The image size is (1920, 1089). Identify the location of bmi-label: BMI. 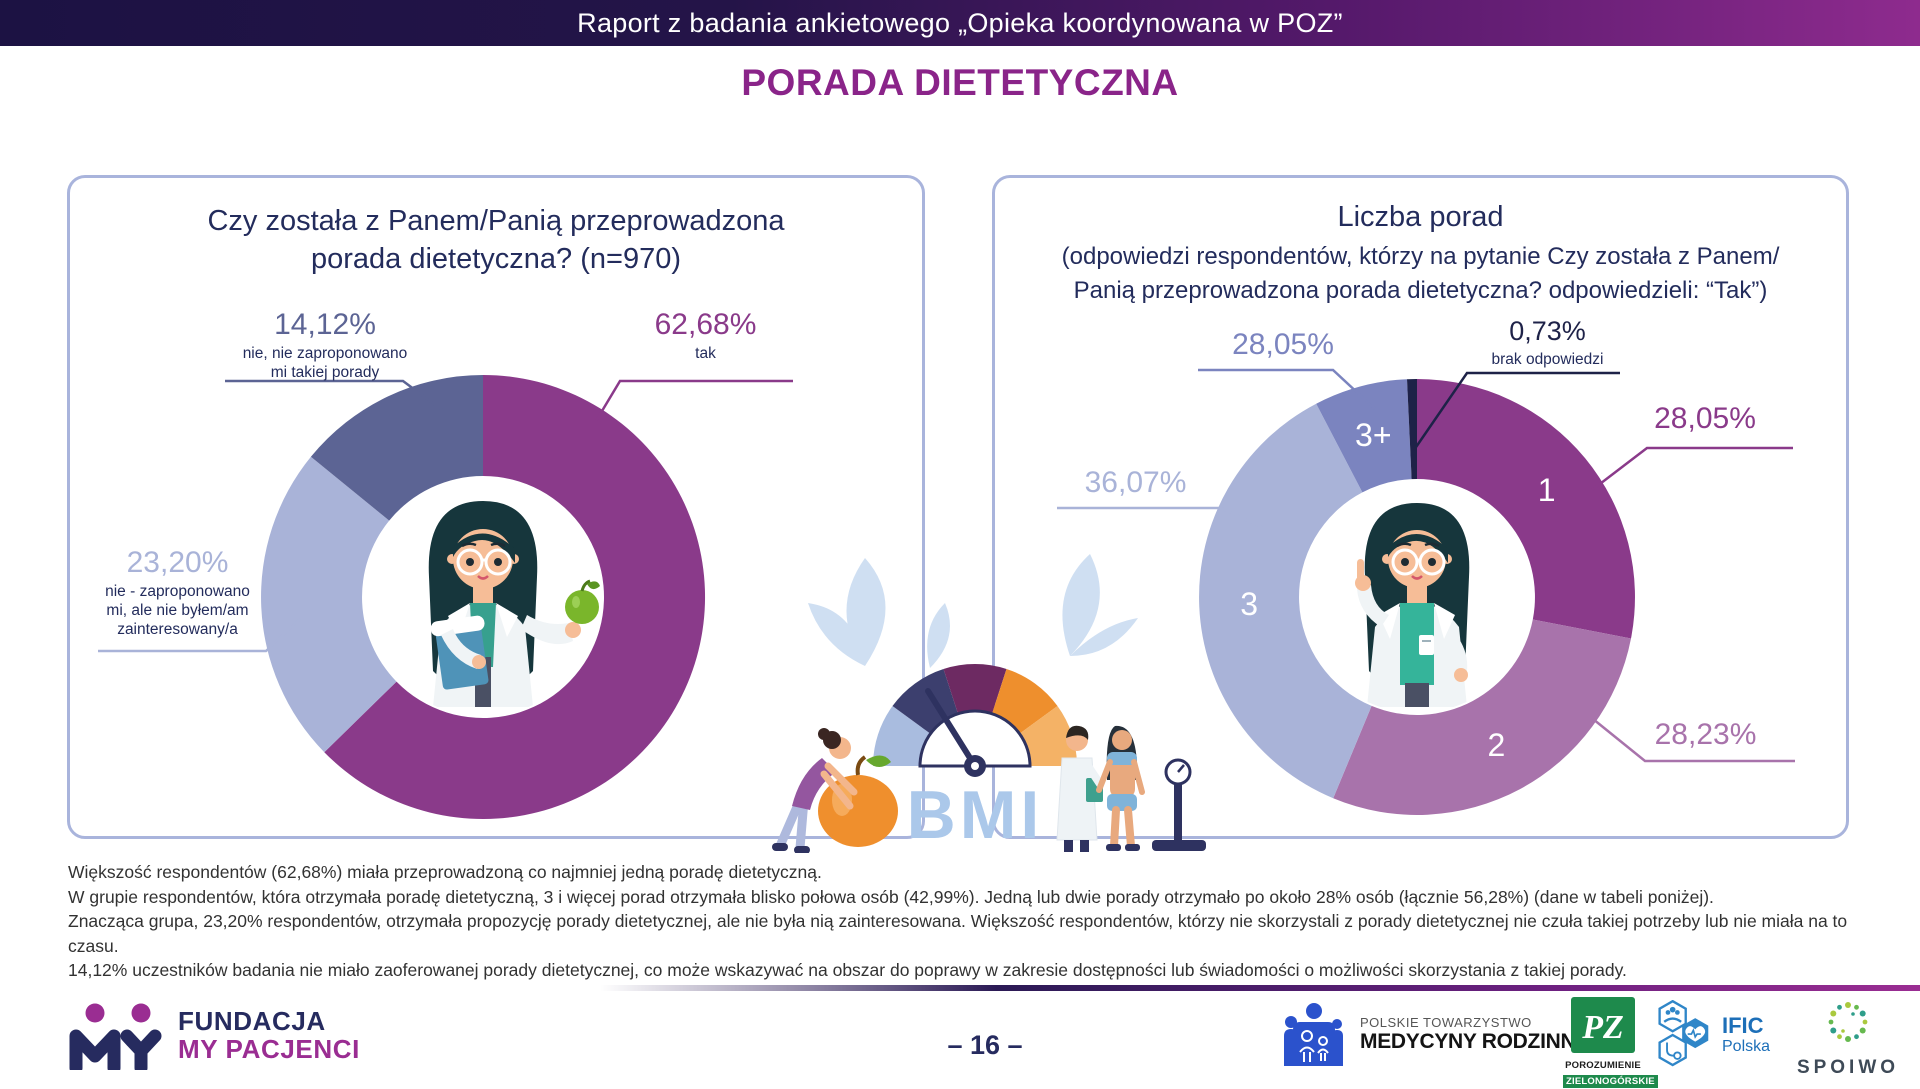
(975, 815).